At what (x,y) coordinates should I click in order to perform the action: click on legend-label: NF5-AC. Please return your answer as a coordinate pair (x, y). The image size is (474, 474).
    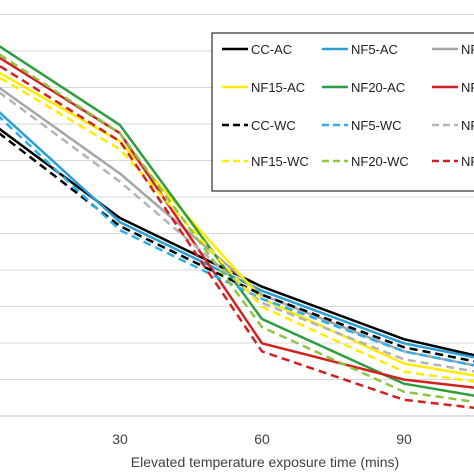
    Looking at the image, I should click on (374, 49).